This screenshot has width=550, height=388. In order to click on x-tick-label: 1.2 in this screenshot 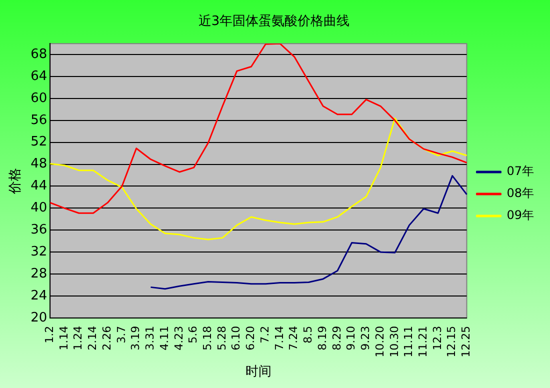, I will do `click(49, 335)`.